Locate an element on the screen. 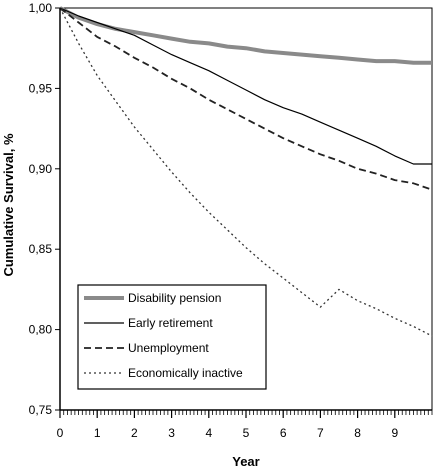 This screenshot has width=434, height=467. x-tick-label: 7 is located at coordinates (320, 433).